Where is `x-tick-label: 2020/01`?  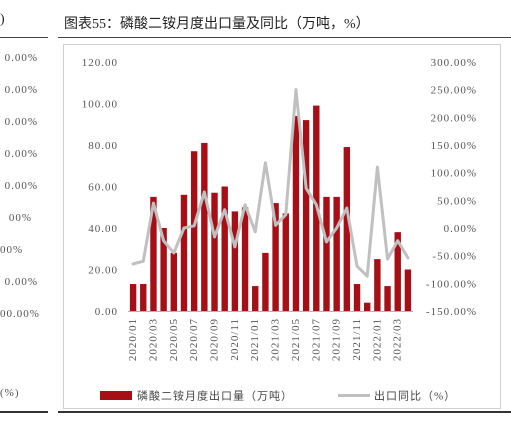
x-tick-label: 2020/01 is located at coordinates (133, 339).